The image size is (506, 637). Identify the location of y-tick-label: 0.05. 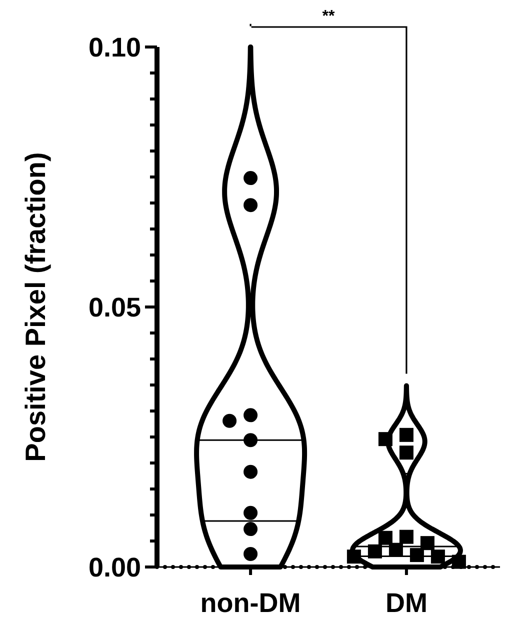
(114, 307).